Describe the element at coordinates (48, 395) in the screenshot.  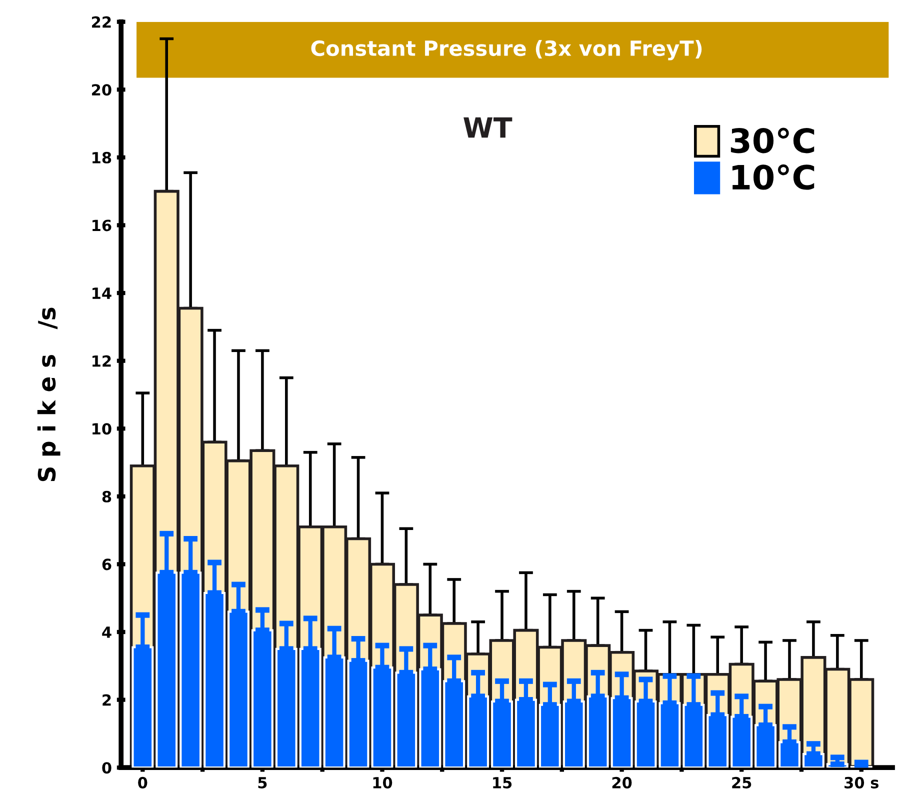
I see `y-axis-title: S p i k e s /s` at that location.